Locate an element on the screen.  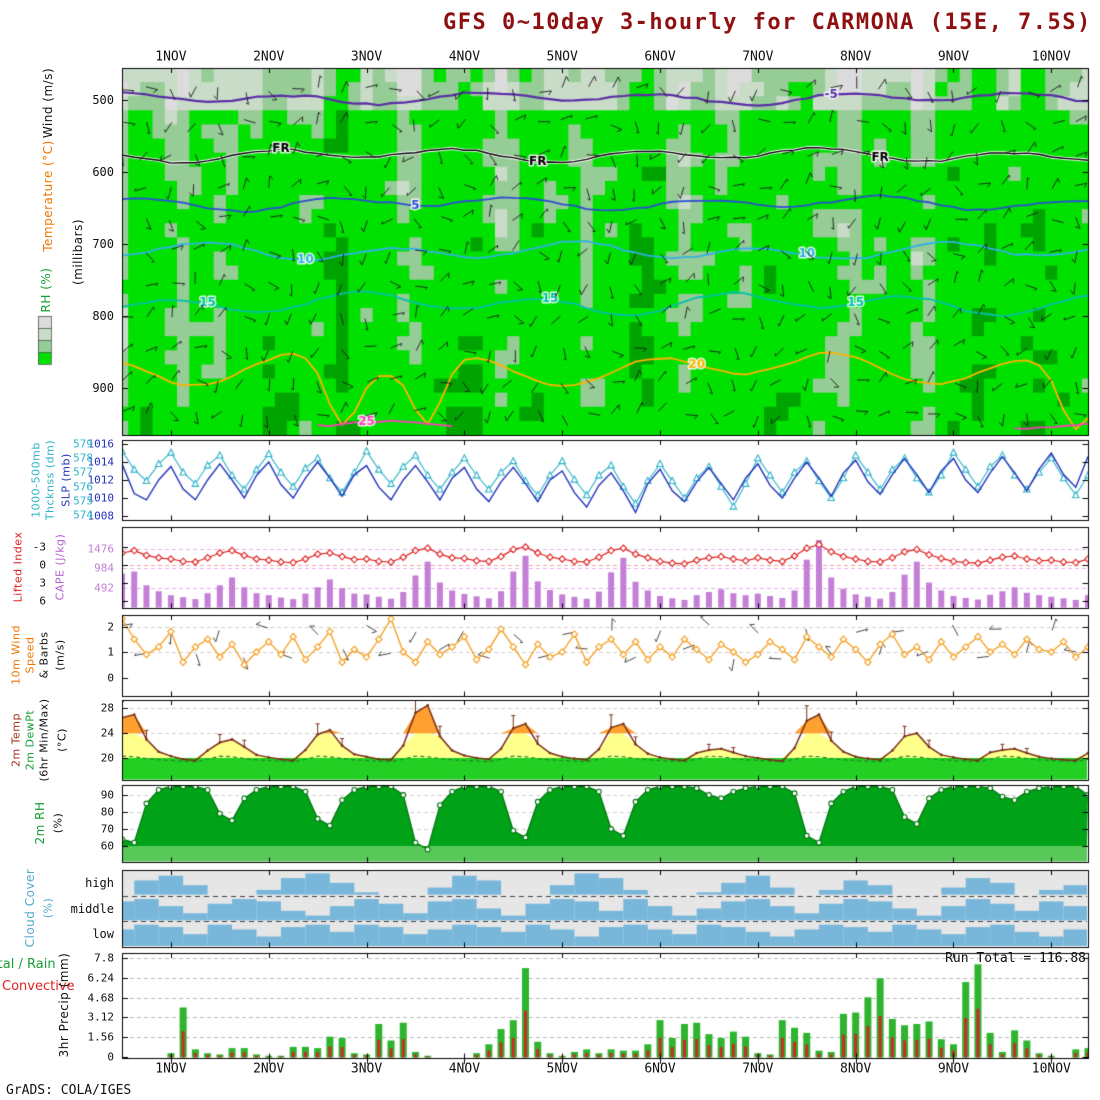
y-label-cloud-units: (%) is located at coordinates (48, 908).